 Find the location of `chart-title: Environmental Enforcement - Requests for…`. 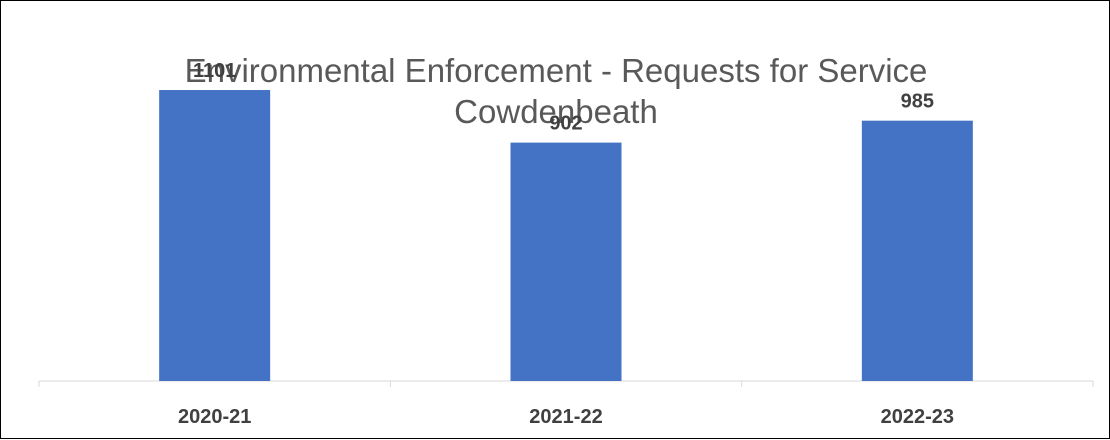

chart-title: Environmental Enforcement - Requests for… is located at coordinates (556, 70).